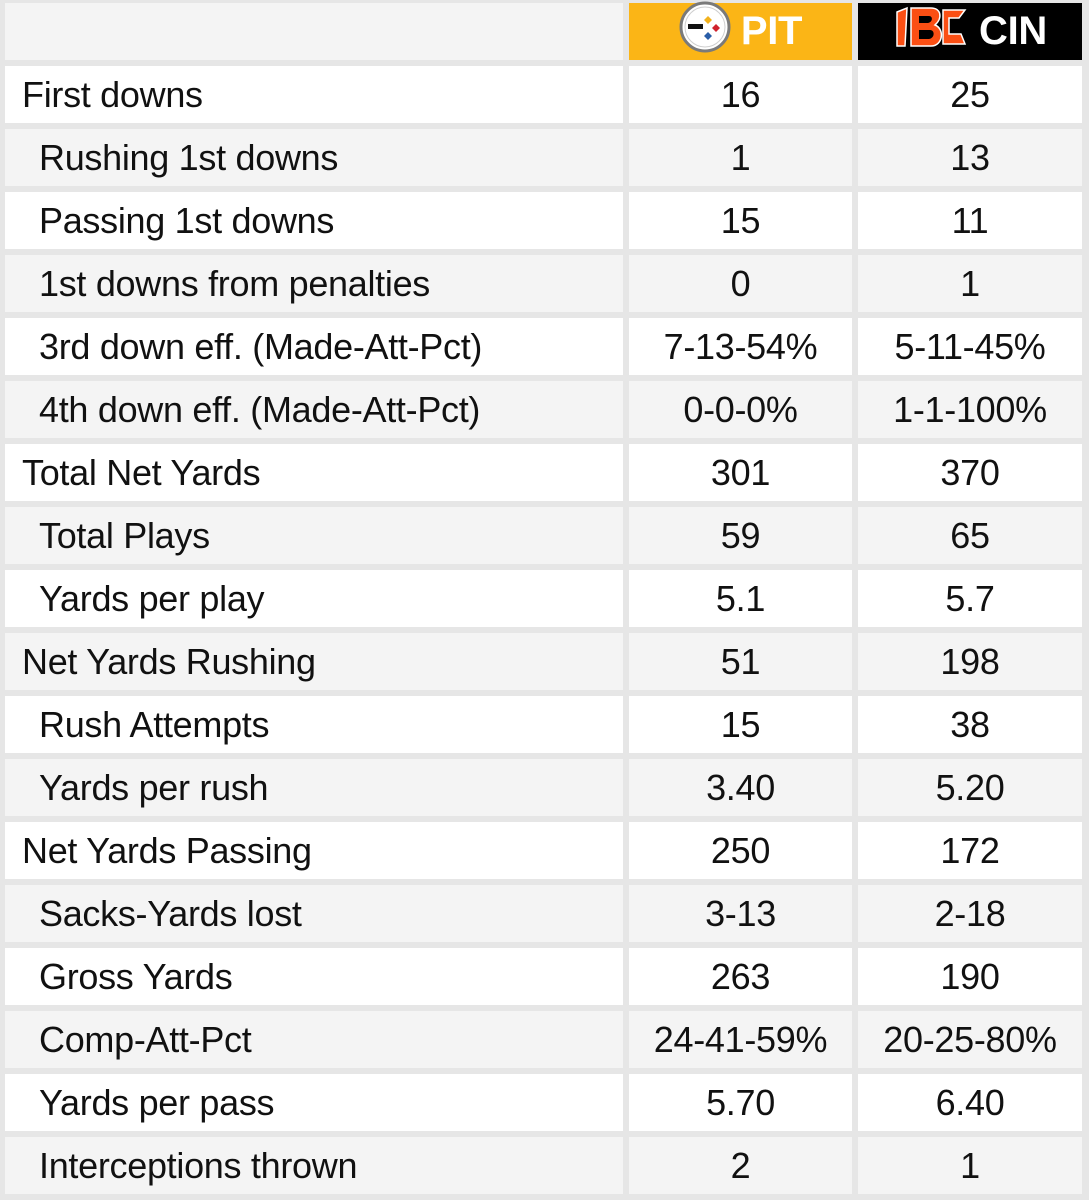 This screenshot has width=1089, height=1200. I want to click on team-header-pit: PIT, so click(740, 32).